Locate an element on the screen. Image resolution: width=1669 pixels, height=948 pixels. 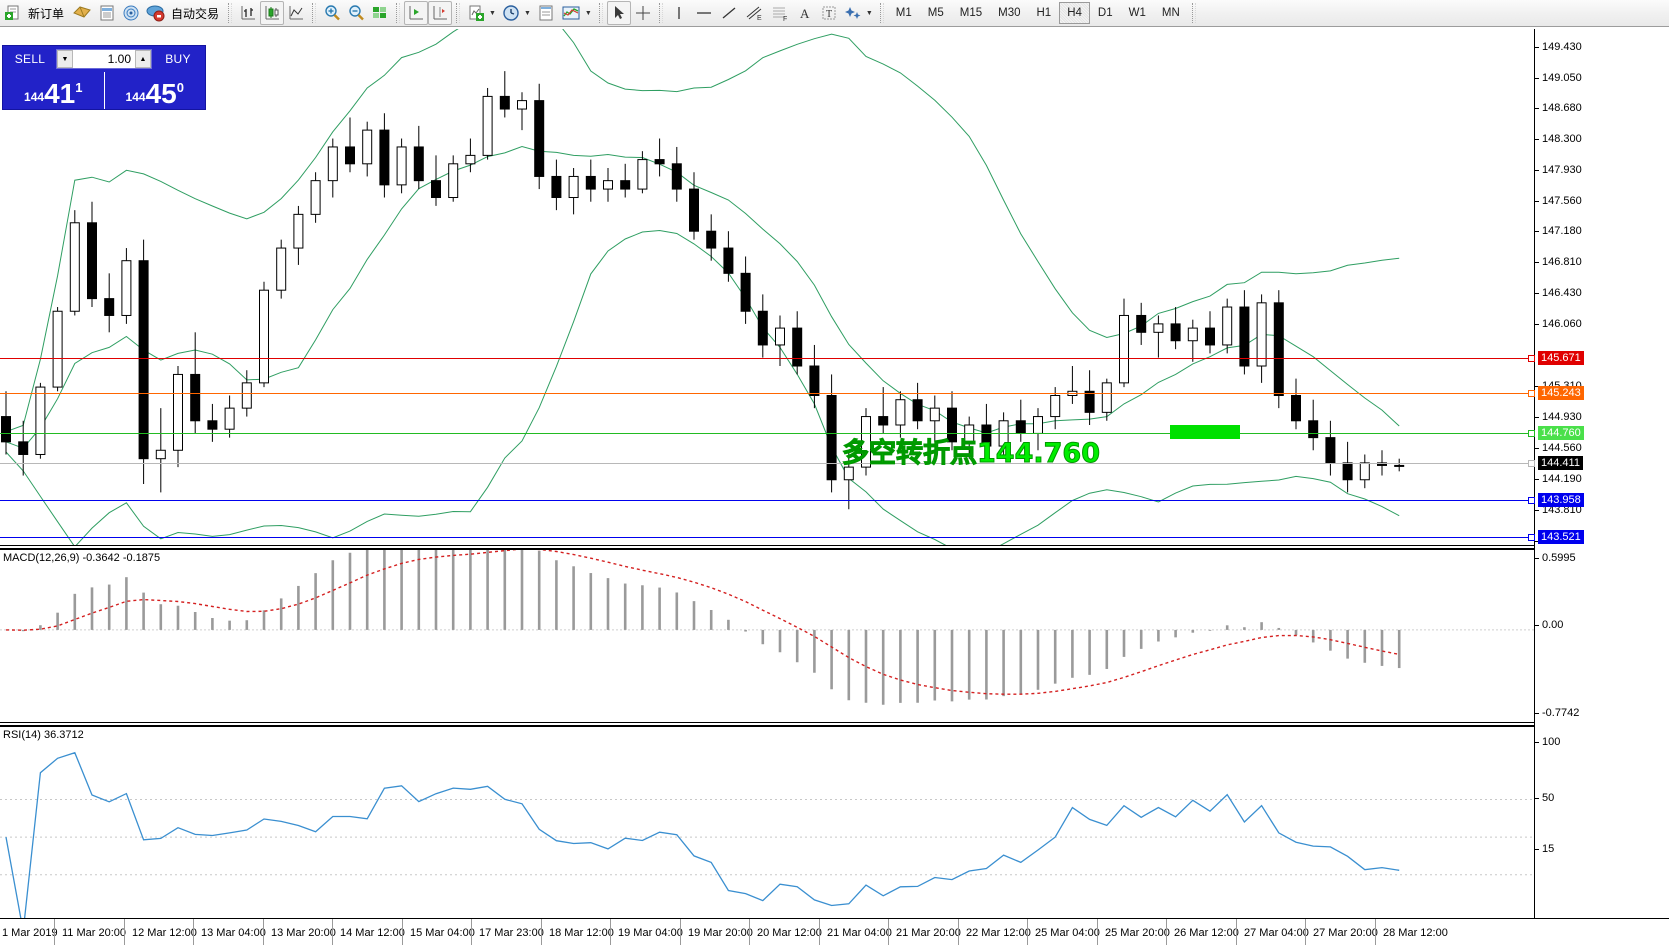
timeframe-m5: M5 is located at coordinates (935, 13).